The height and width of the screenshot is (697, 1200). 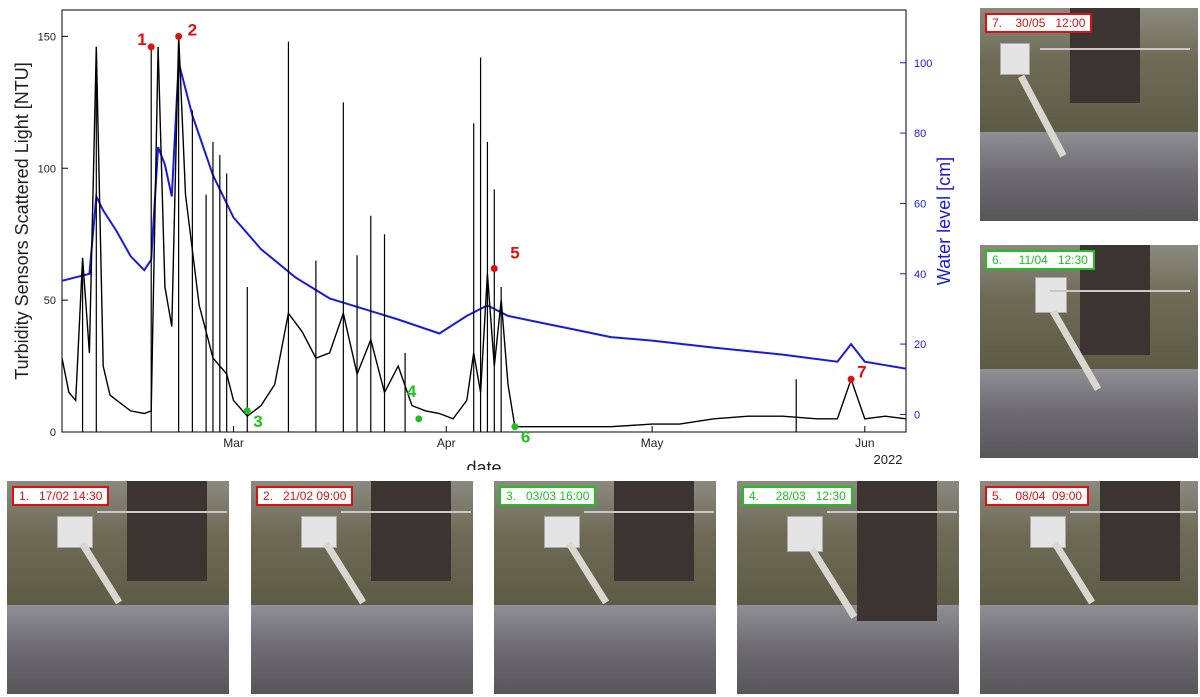 What do you see at coordinates (257, 421) in the screenshot?
I see `event-label-3: 3` at bounding box center [257, 421].